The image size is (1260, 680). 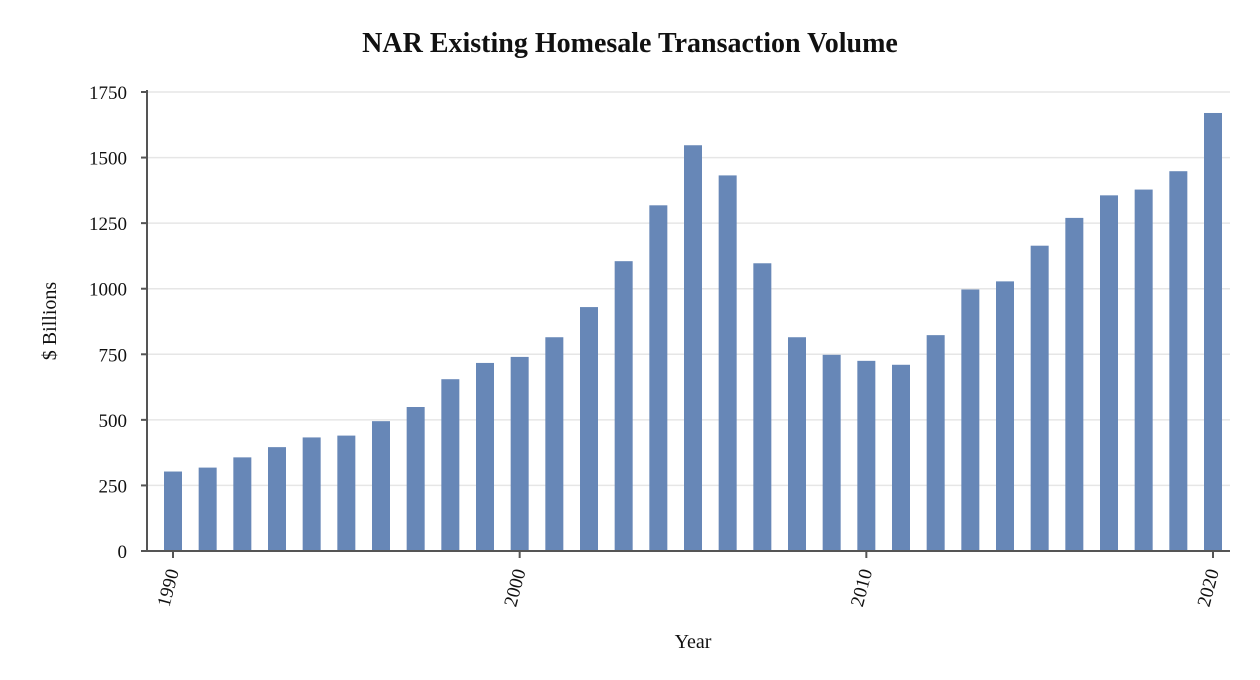 I want to click on x-tick-label: 2000, so click(x=515, y=588).